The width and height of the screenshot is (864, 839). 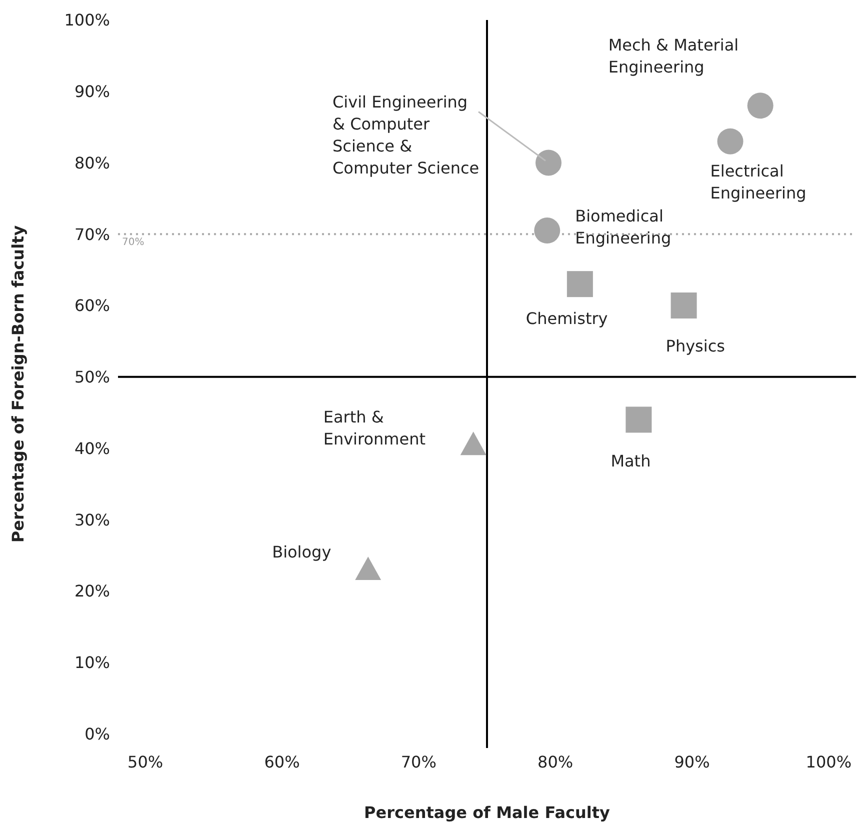 What do you see at coordinates (406, 135) in the screenshot?
I see `annotation: Civil Engineering & Computer Science & Computer Science` at bounding box center [406, 135].